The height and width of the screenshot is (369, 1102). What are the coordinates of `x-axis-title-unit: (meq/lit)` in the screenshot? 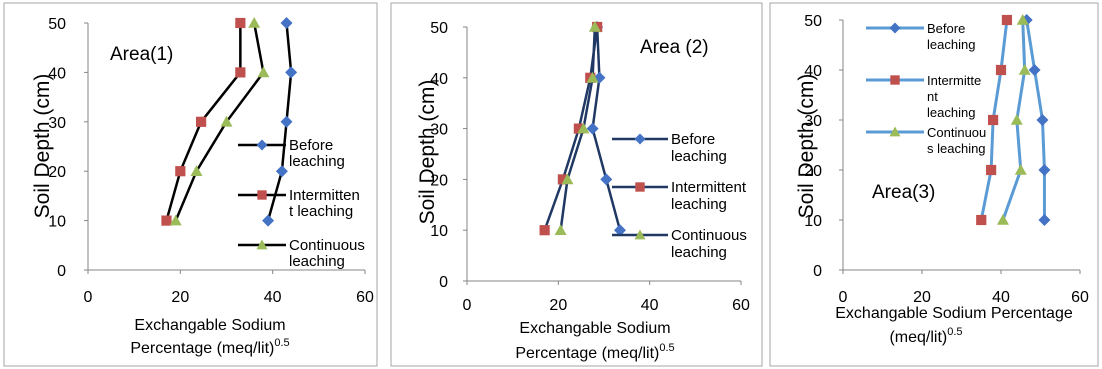 It's located at (918, 337).